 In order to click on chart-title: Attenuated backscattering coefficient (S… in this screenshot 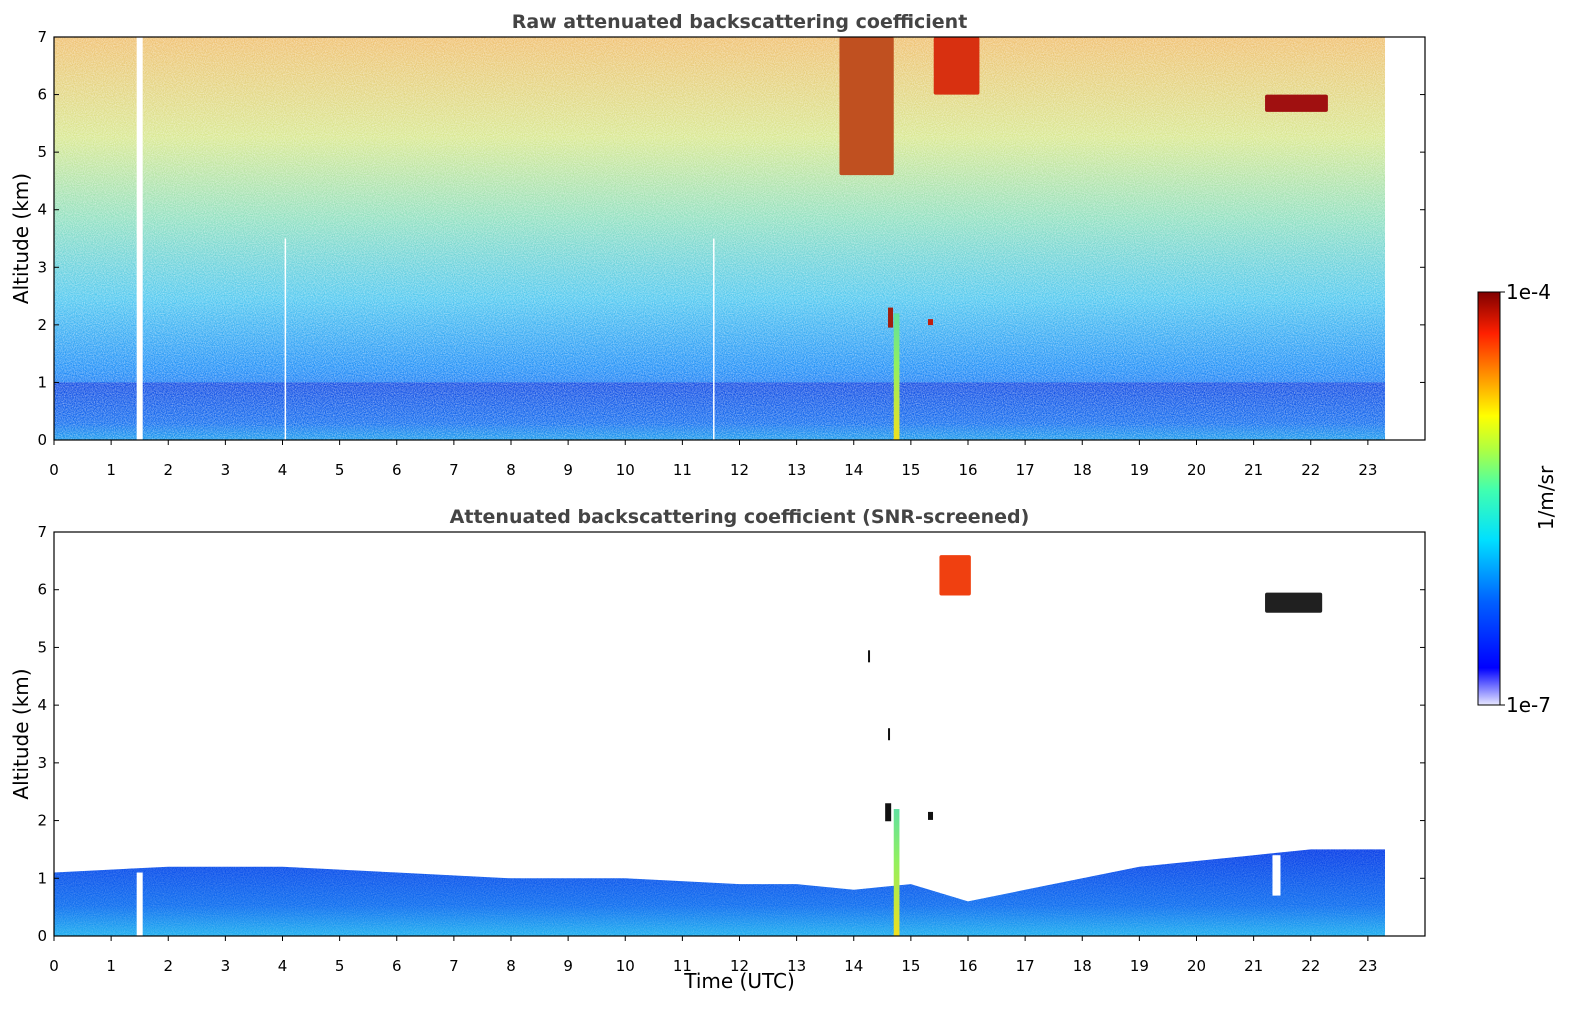, I will do `click(740, 517)`.